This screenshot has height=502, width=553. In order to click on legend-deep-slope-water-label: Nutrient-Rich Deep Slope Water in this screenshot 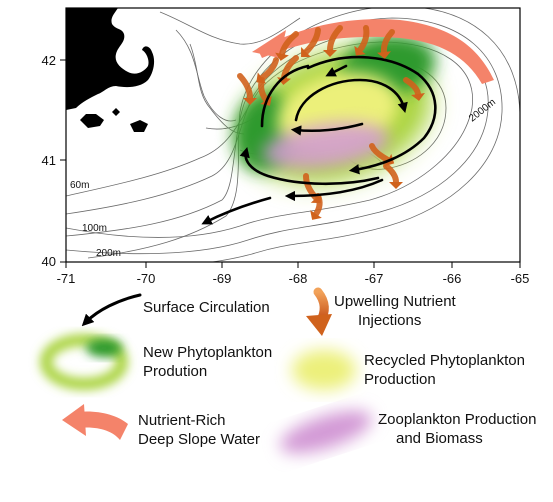, I will do `click(199, 430)`.